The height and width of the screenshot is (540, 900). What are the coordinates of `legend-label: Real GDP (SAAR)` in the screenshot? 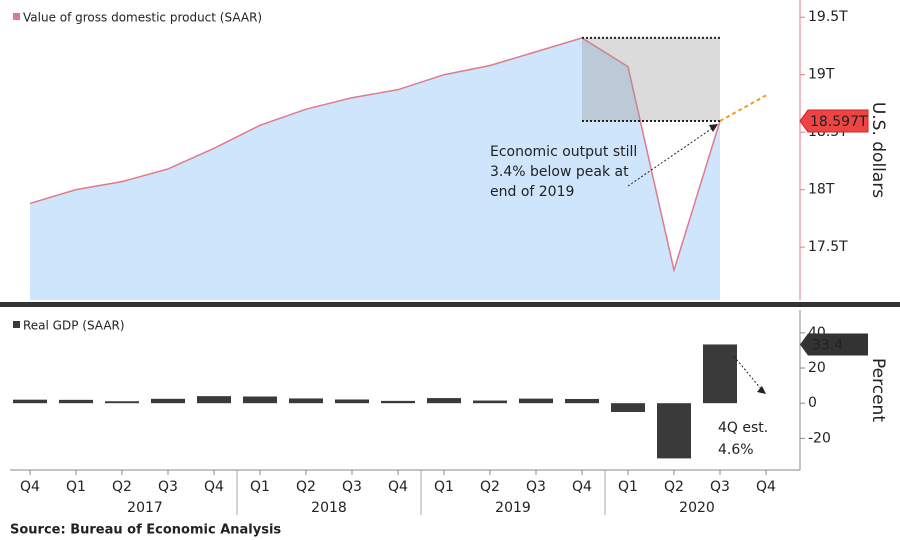 It's located at (74, 326).